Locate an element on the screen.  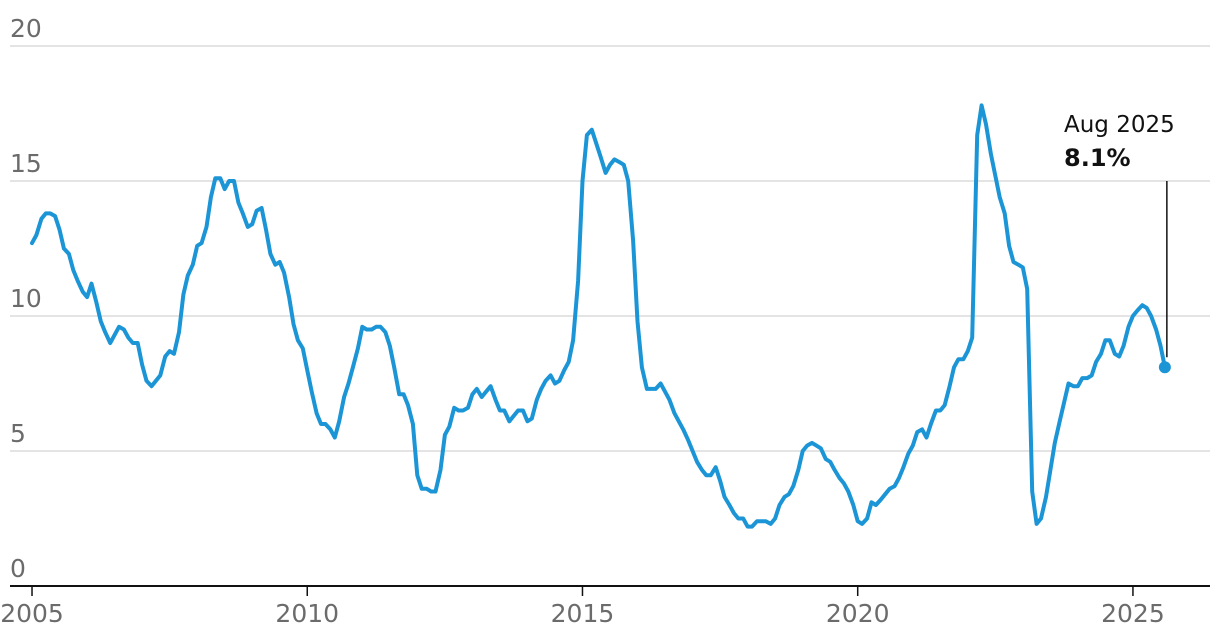
x-tick-label: 2015 is located at coordinates (583, 613).